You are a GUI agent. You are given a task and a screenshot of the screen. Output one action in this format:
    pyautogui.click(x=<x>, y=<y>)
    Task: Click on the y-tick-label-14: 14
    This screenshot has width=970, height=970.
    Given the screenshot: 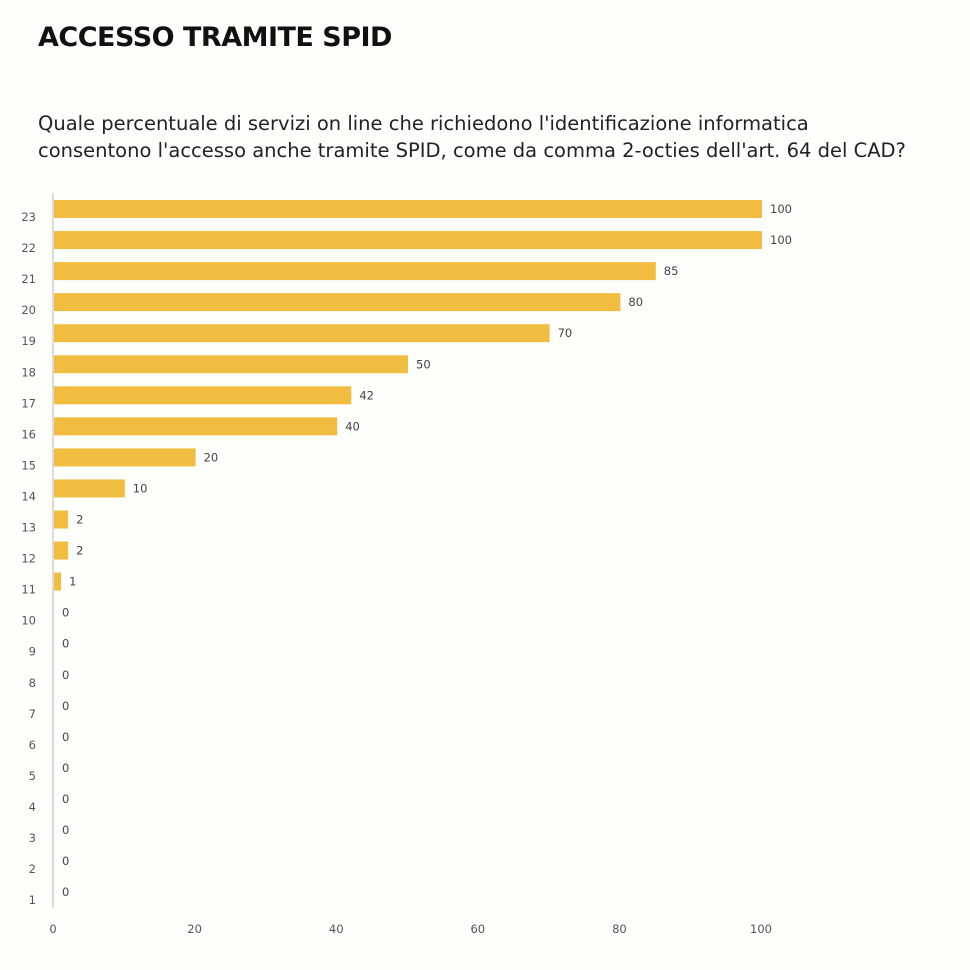 What is the action you would take?
    pyautogui.click(x=28, y=496)
    